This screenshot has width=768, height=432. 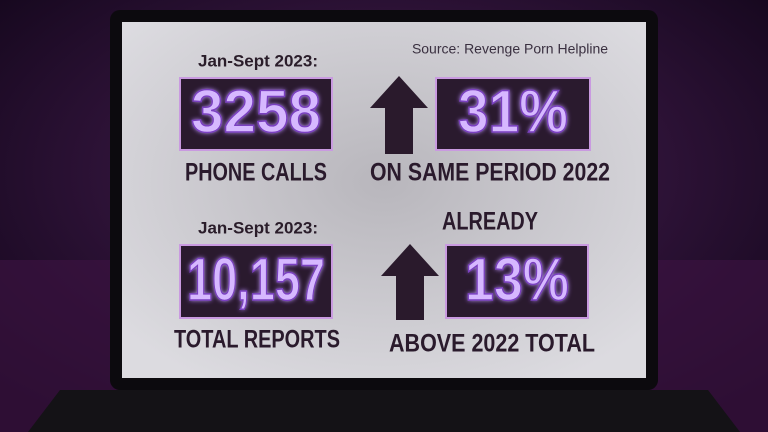 I want to click on stat-value: 31%, so click(x=513, y=111).